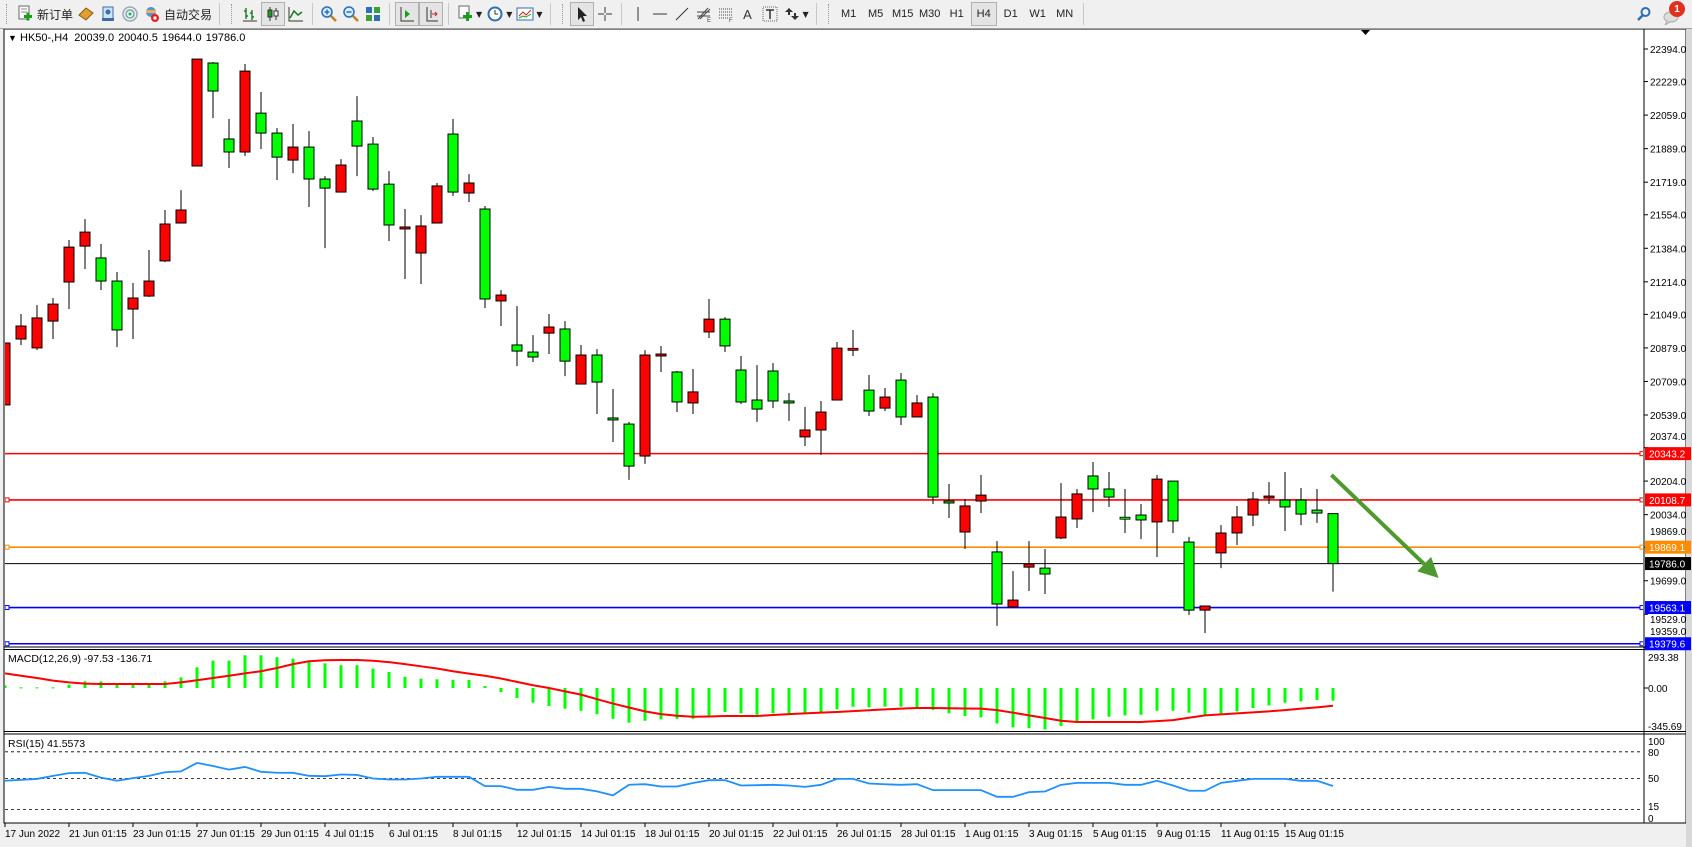 The image size is (1692, 847). Describe the element at coordinates (529, 14) in the screenshot. I see `templates-button: ▼` at that location.